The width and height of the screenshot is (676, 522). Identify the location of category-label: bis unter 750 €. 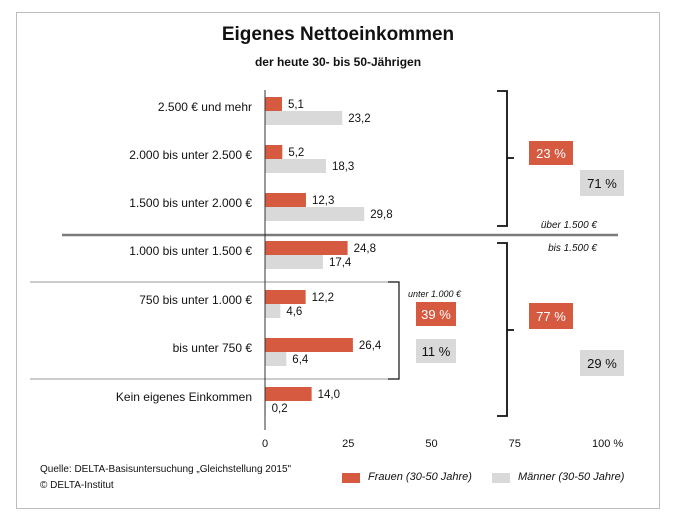
(213, 348).